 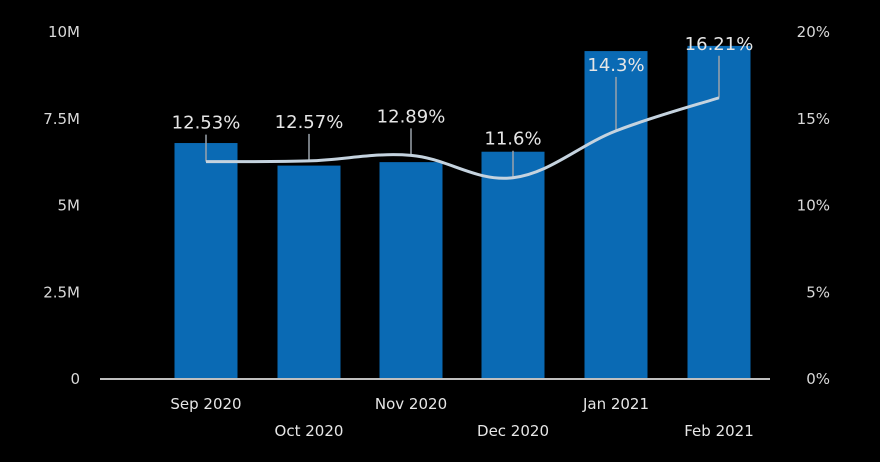 I want to click on x-axis-category-label: Oct 2020, so click(x=309, y=431).